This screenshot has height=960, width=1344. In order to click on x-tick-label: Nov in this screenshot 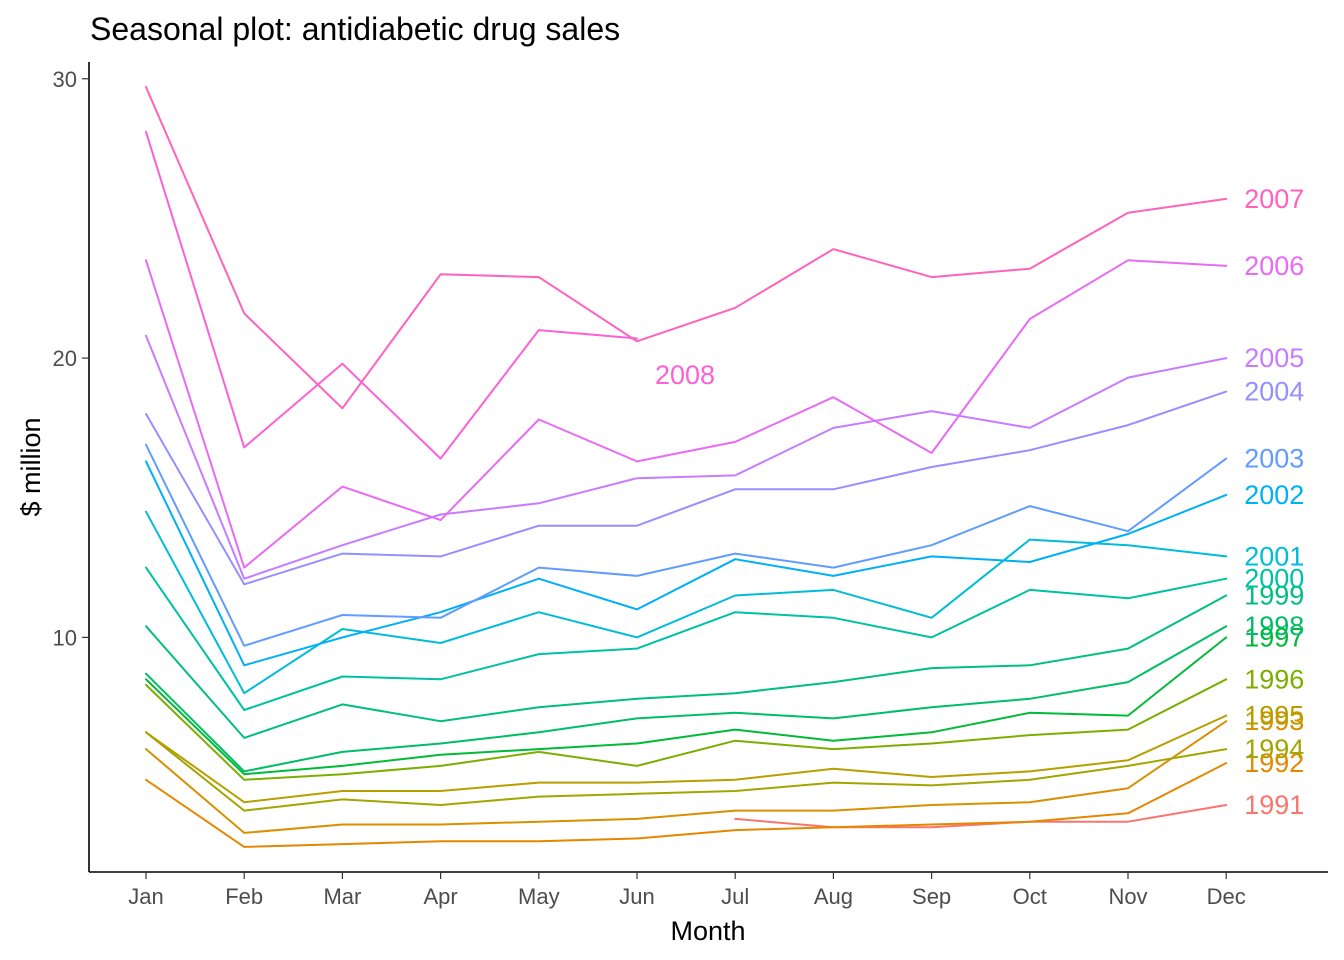, I will do `click(1127, 896)`.